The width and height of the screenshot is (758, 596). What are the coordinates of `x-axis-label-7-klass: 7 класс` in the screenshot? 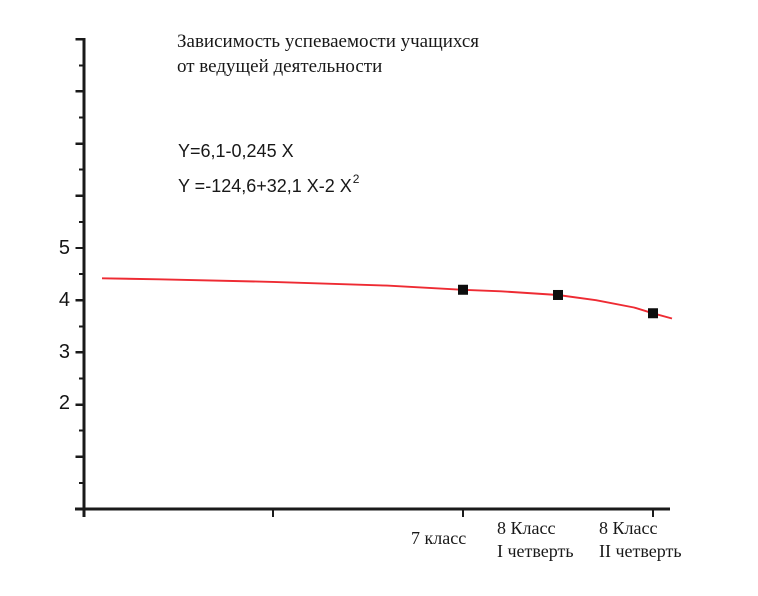 It's located at (438, 538).